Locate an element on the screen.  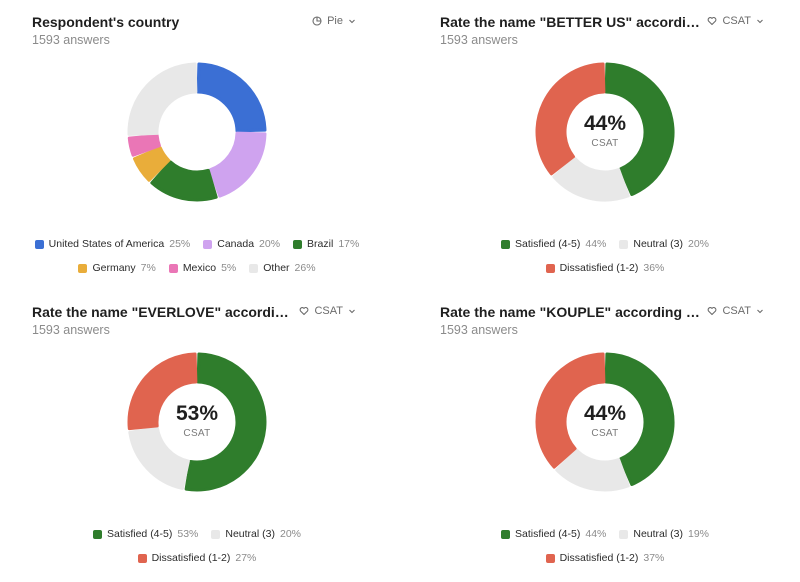
legend-row: Dissatisfied (1-2) 36% is located at coordinates (605, 268).